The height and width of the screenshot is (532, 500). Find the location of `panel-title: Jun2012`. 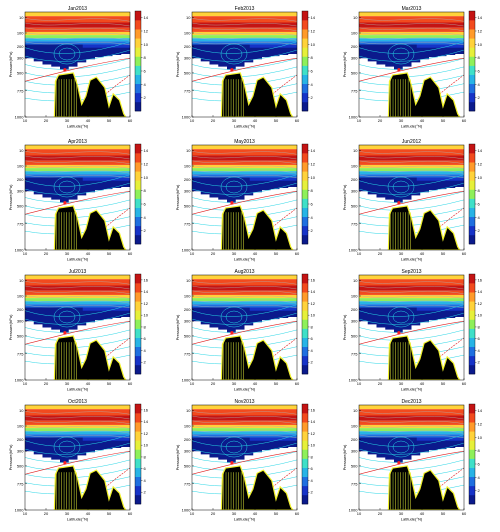

panel-title: Jun2012 is located at coordinates (411, 142).